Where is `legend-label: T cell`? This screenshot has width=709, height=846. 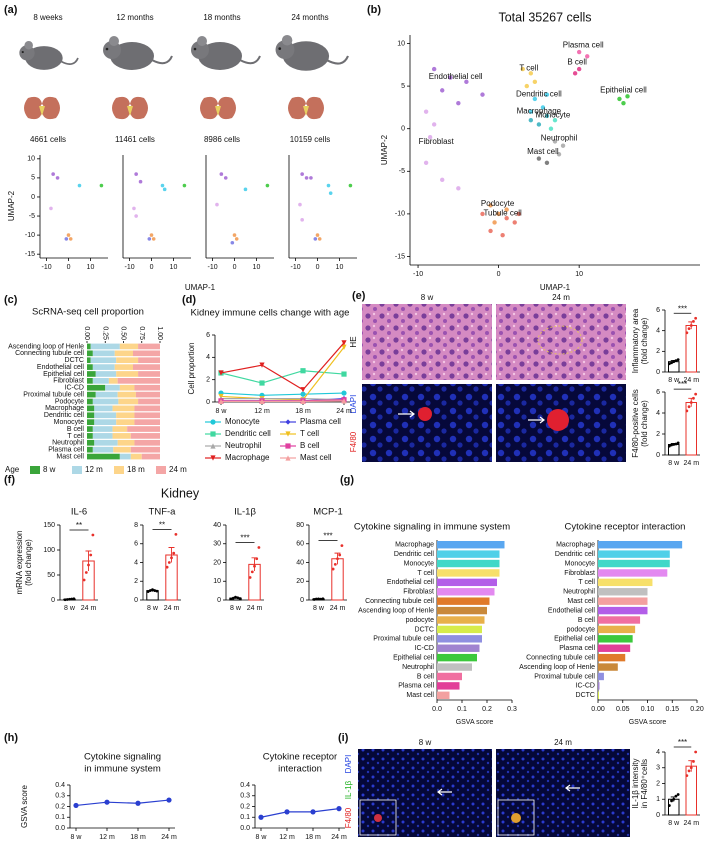
legend-label: T cell is located at coordinates (309, 433).